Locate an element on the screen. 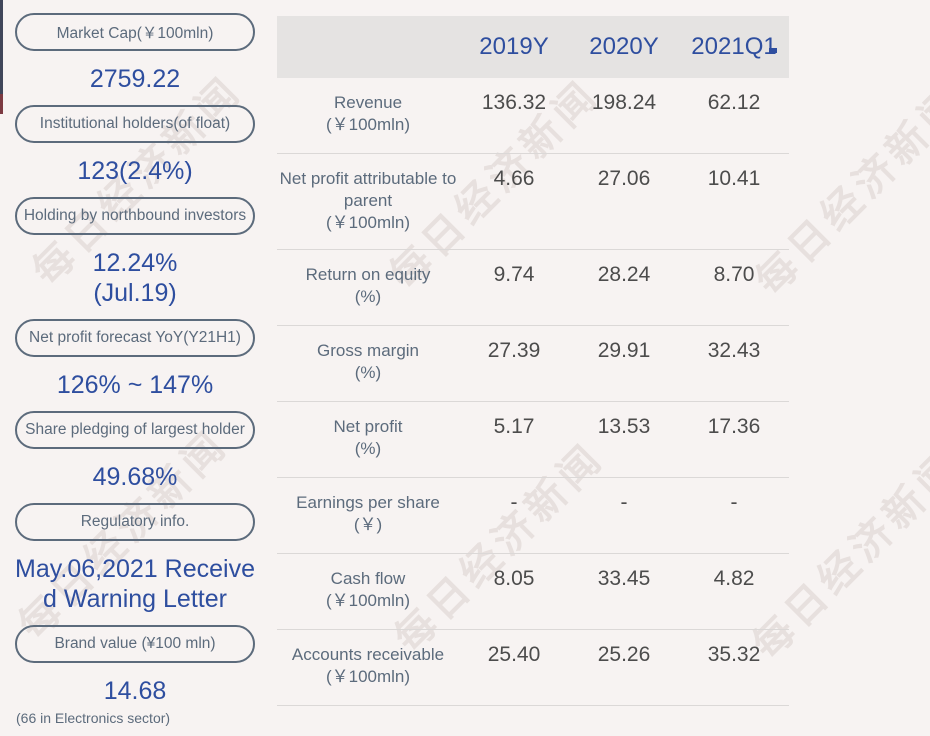 Image resolution: width=930 pixels, height=736 pixels. row-label-name: Return on equity is located at coordinates (368, 274).